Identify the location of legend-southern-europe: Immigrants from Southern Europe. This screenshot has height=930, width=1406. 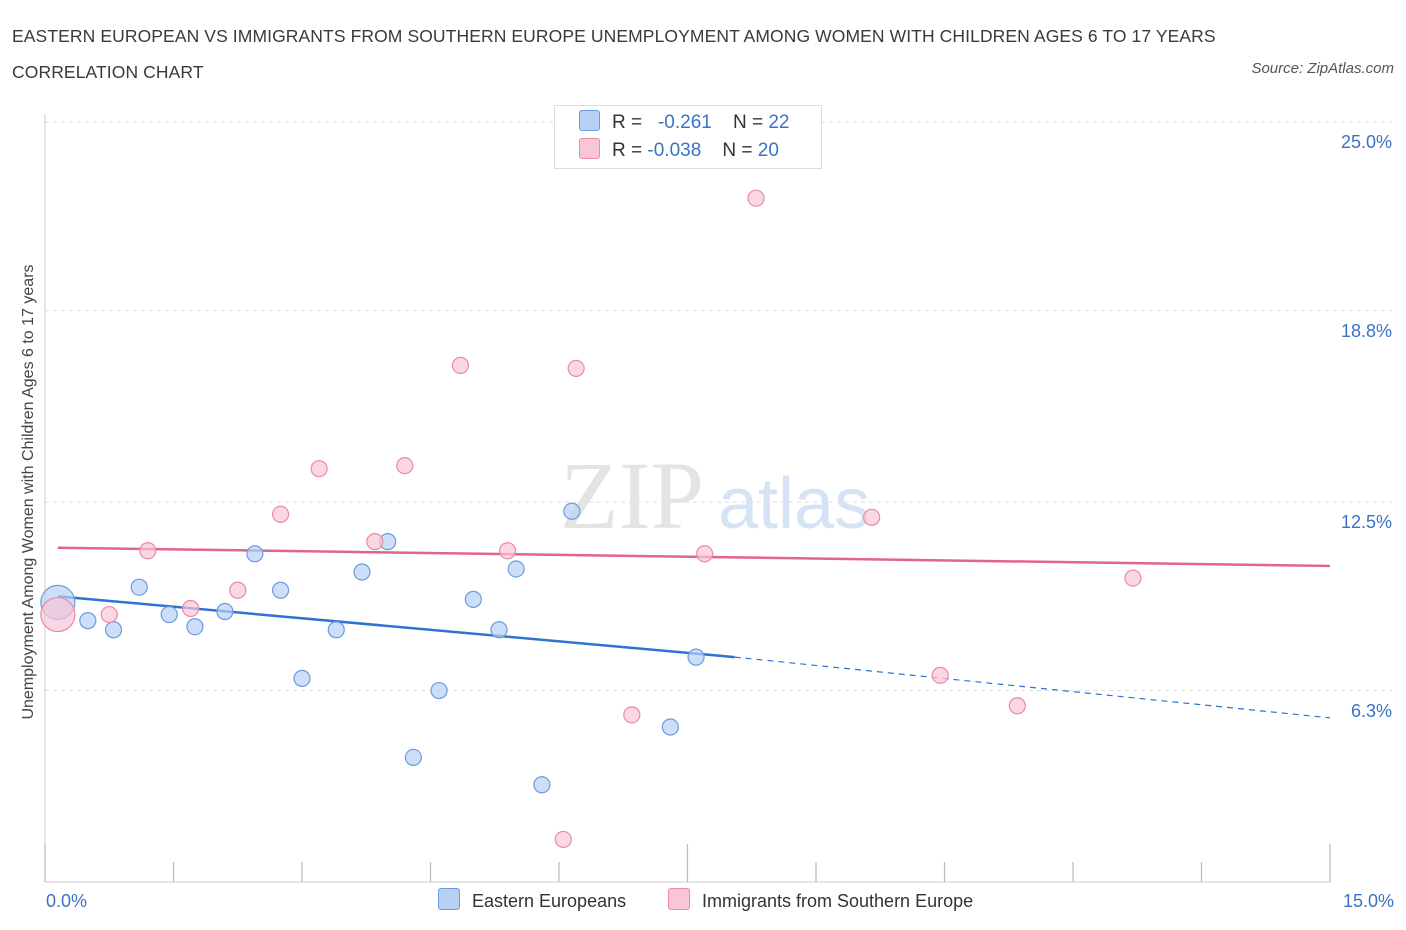
(820, 900).